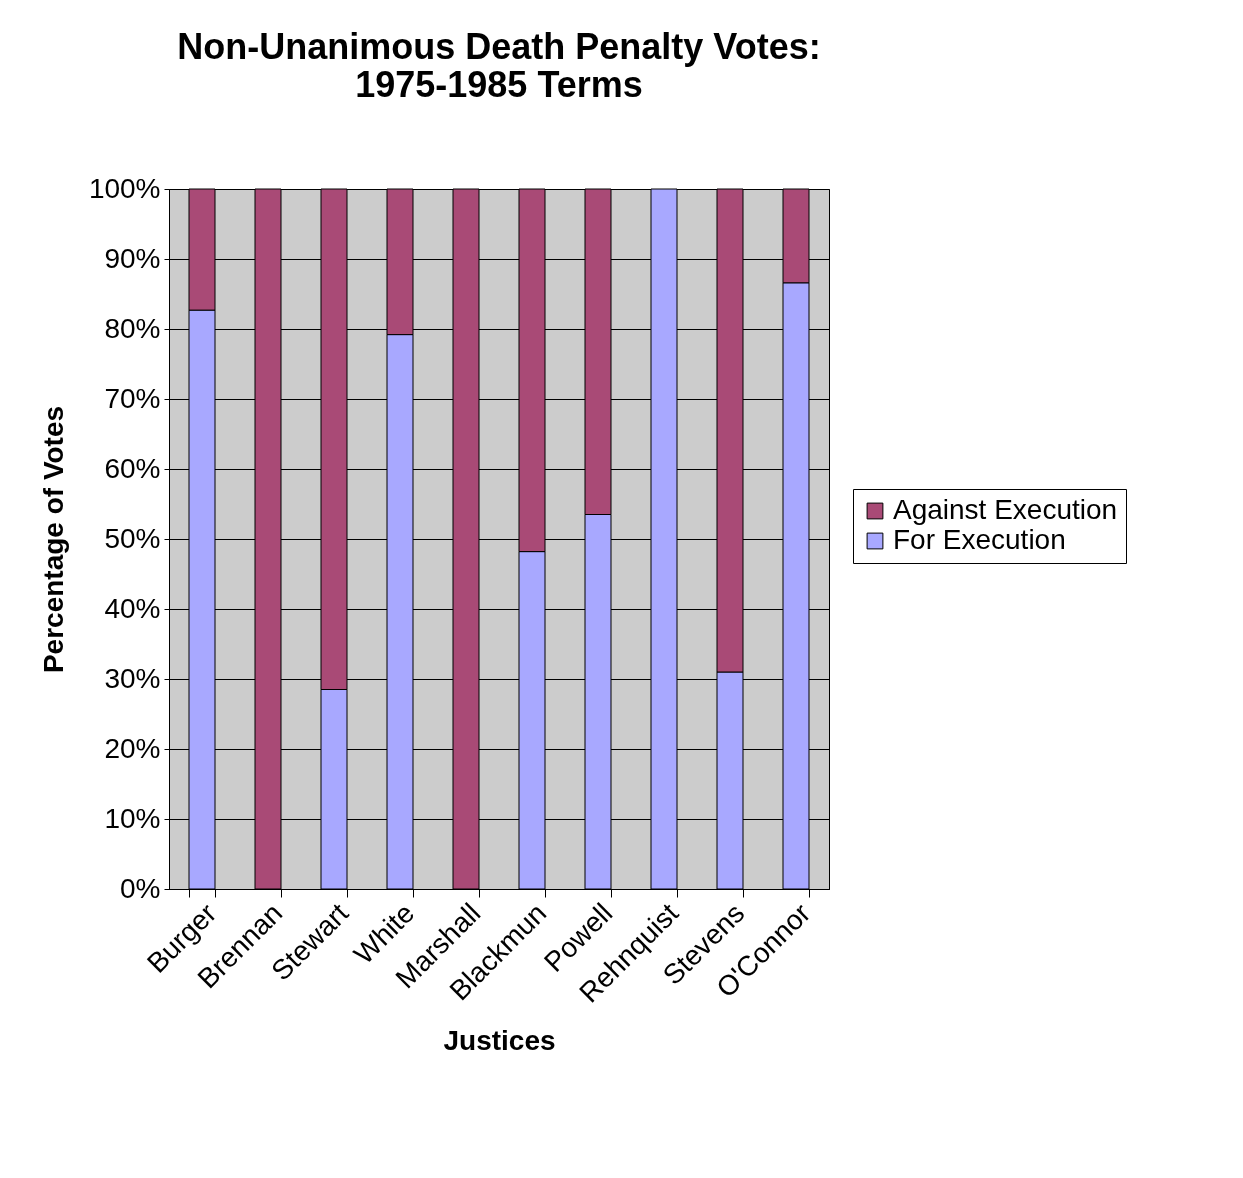  Describe the element at coordinates (132, 748) in the screenshot. I see `y-tick-label: 20%` at that location.